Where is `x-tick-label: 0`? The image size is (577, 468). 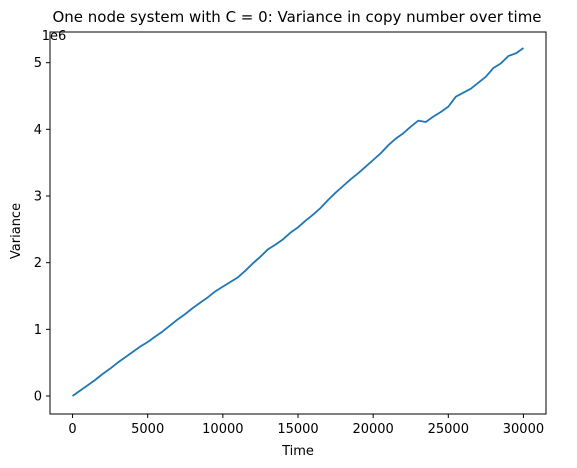 x-tick-label: 0 is located at coordinates (72, 429).